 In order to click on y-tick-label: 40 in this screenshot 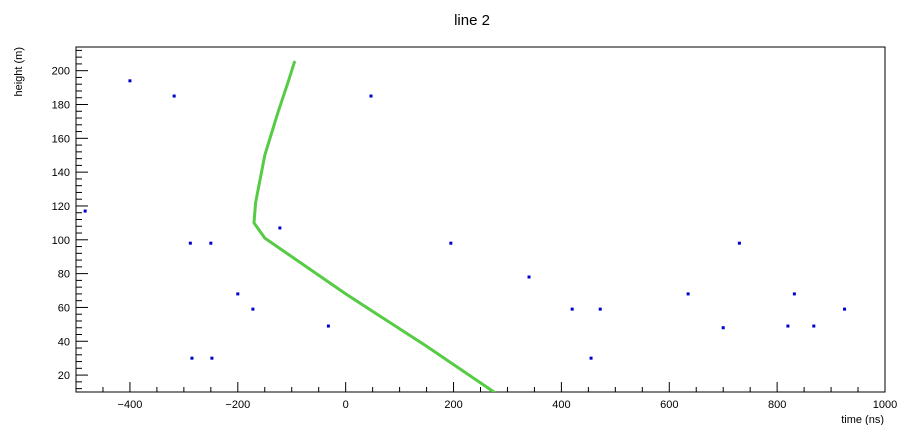, I will do `click(64, 342)`.